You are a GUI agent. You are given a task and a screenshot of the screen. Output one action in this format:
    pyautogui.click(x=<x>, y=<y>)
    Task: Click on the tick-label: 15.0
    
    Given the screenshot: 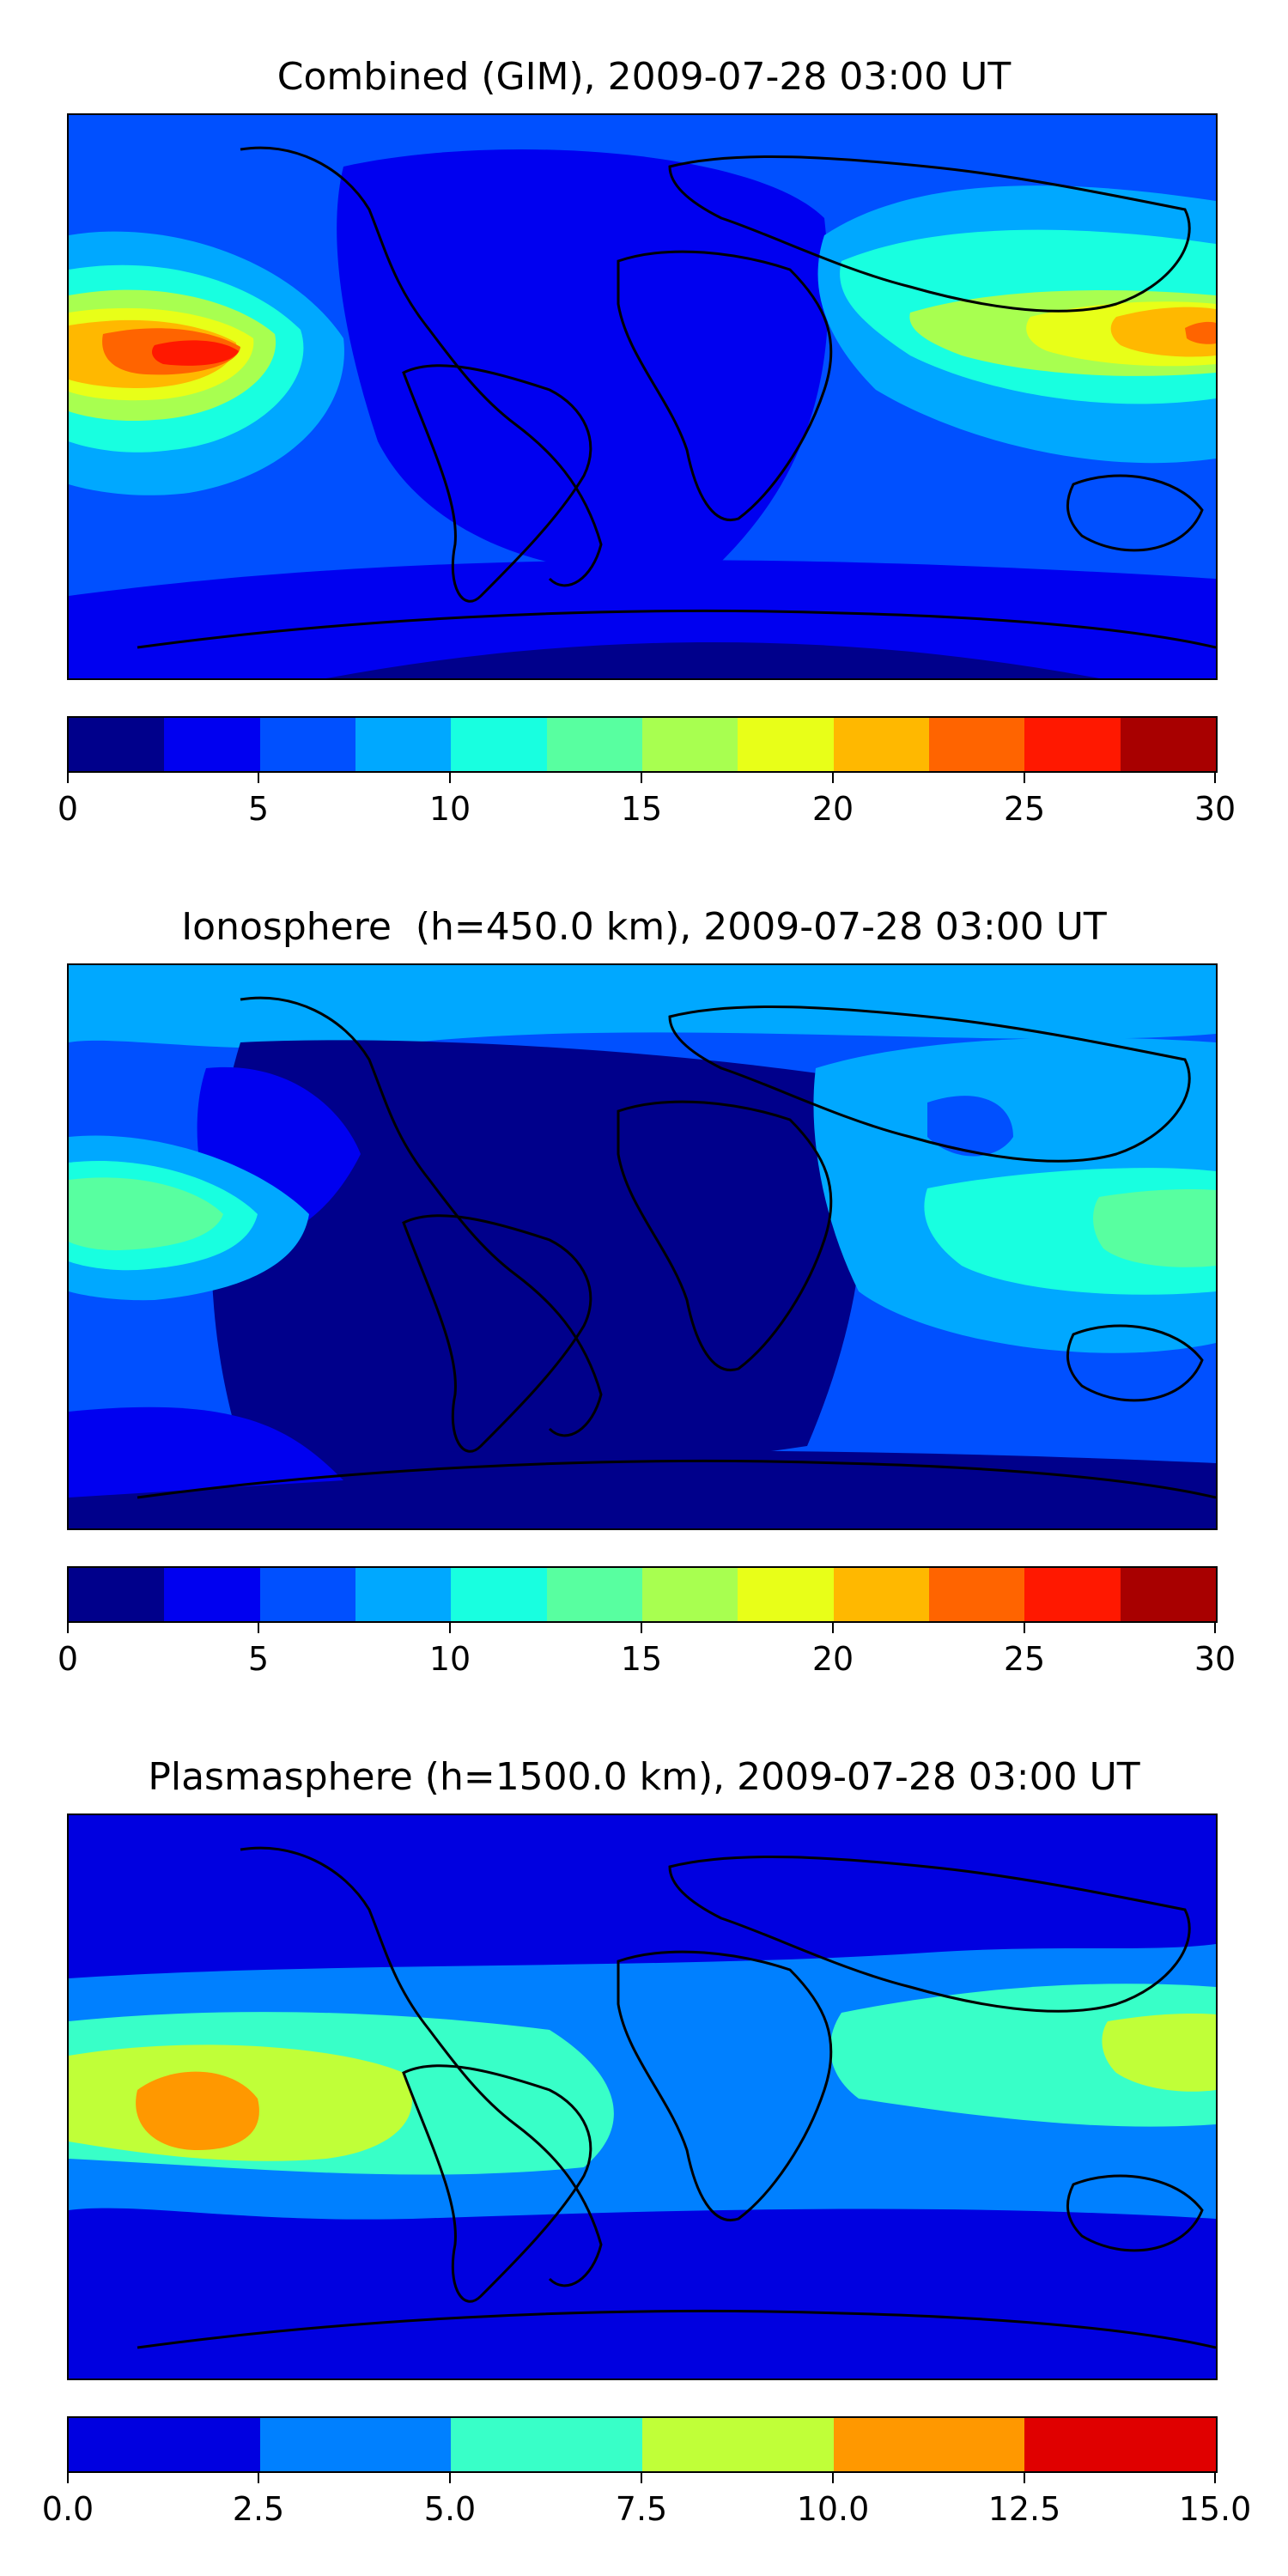 What is the action you would take?
    pyautogui.click(x=1215, y=2509)
    